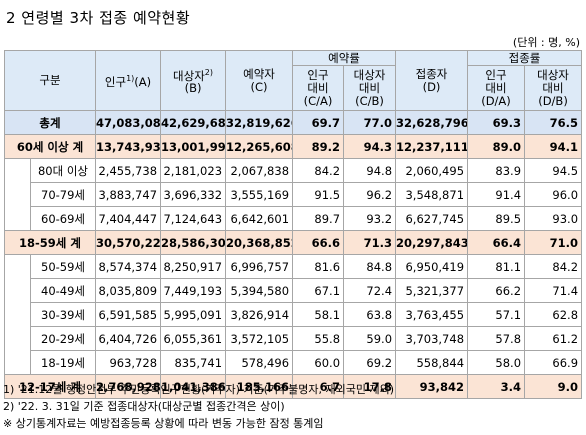  I want to click on header-vaccination-rate: 접종률, so click(525, 58).